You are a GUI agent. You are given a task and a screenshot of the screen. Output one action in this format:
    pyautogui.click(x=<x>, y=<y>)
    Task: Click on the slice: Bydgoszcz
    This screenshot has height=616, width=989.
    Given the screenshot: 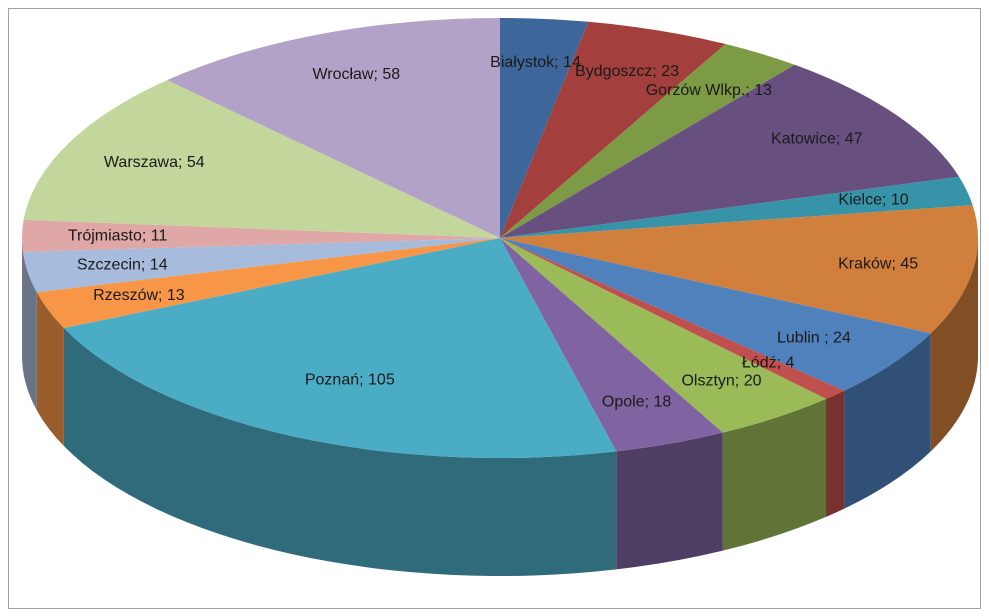 What is the action you would take?
    pyautogui.click(x=613, y=130)
    